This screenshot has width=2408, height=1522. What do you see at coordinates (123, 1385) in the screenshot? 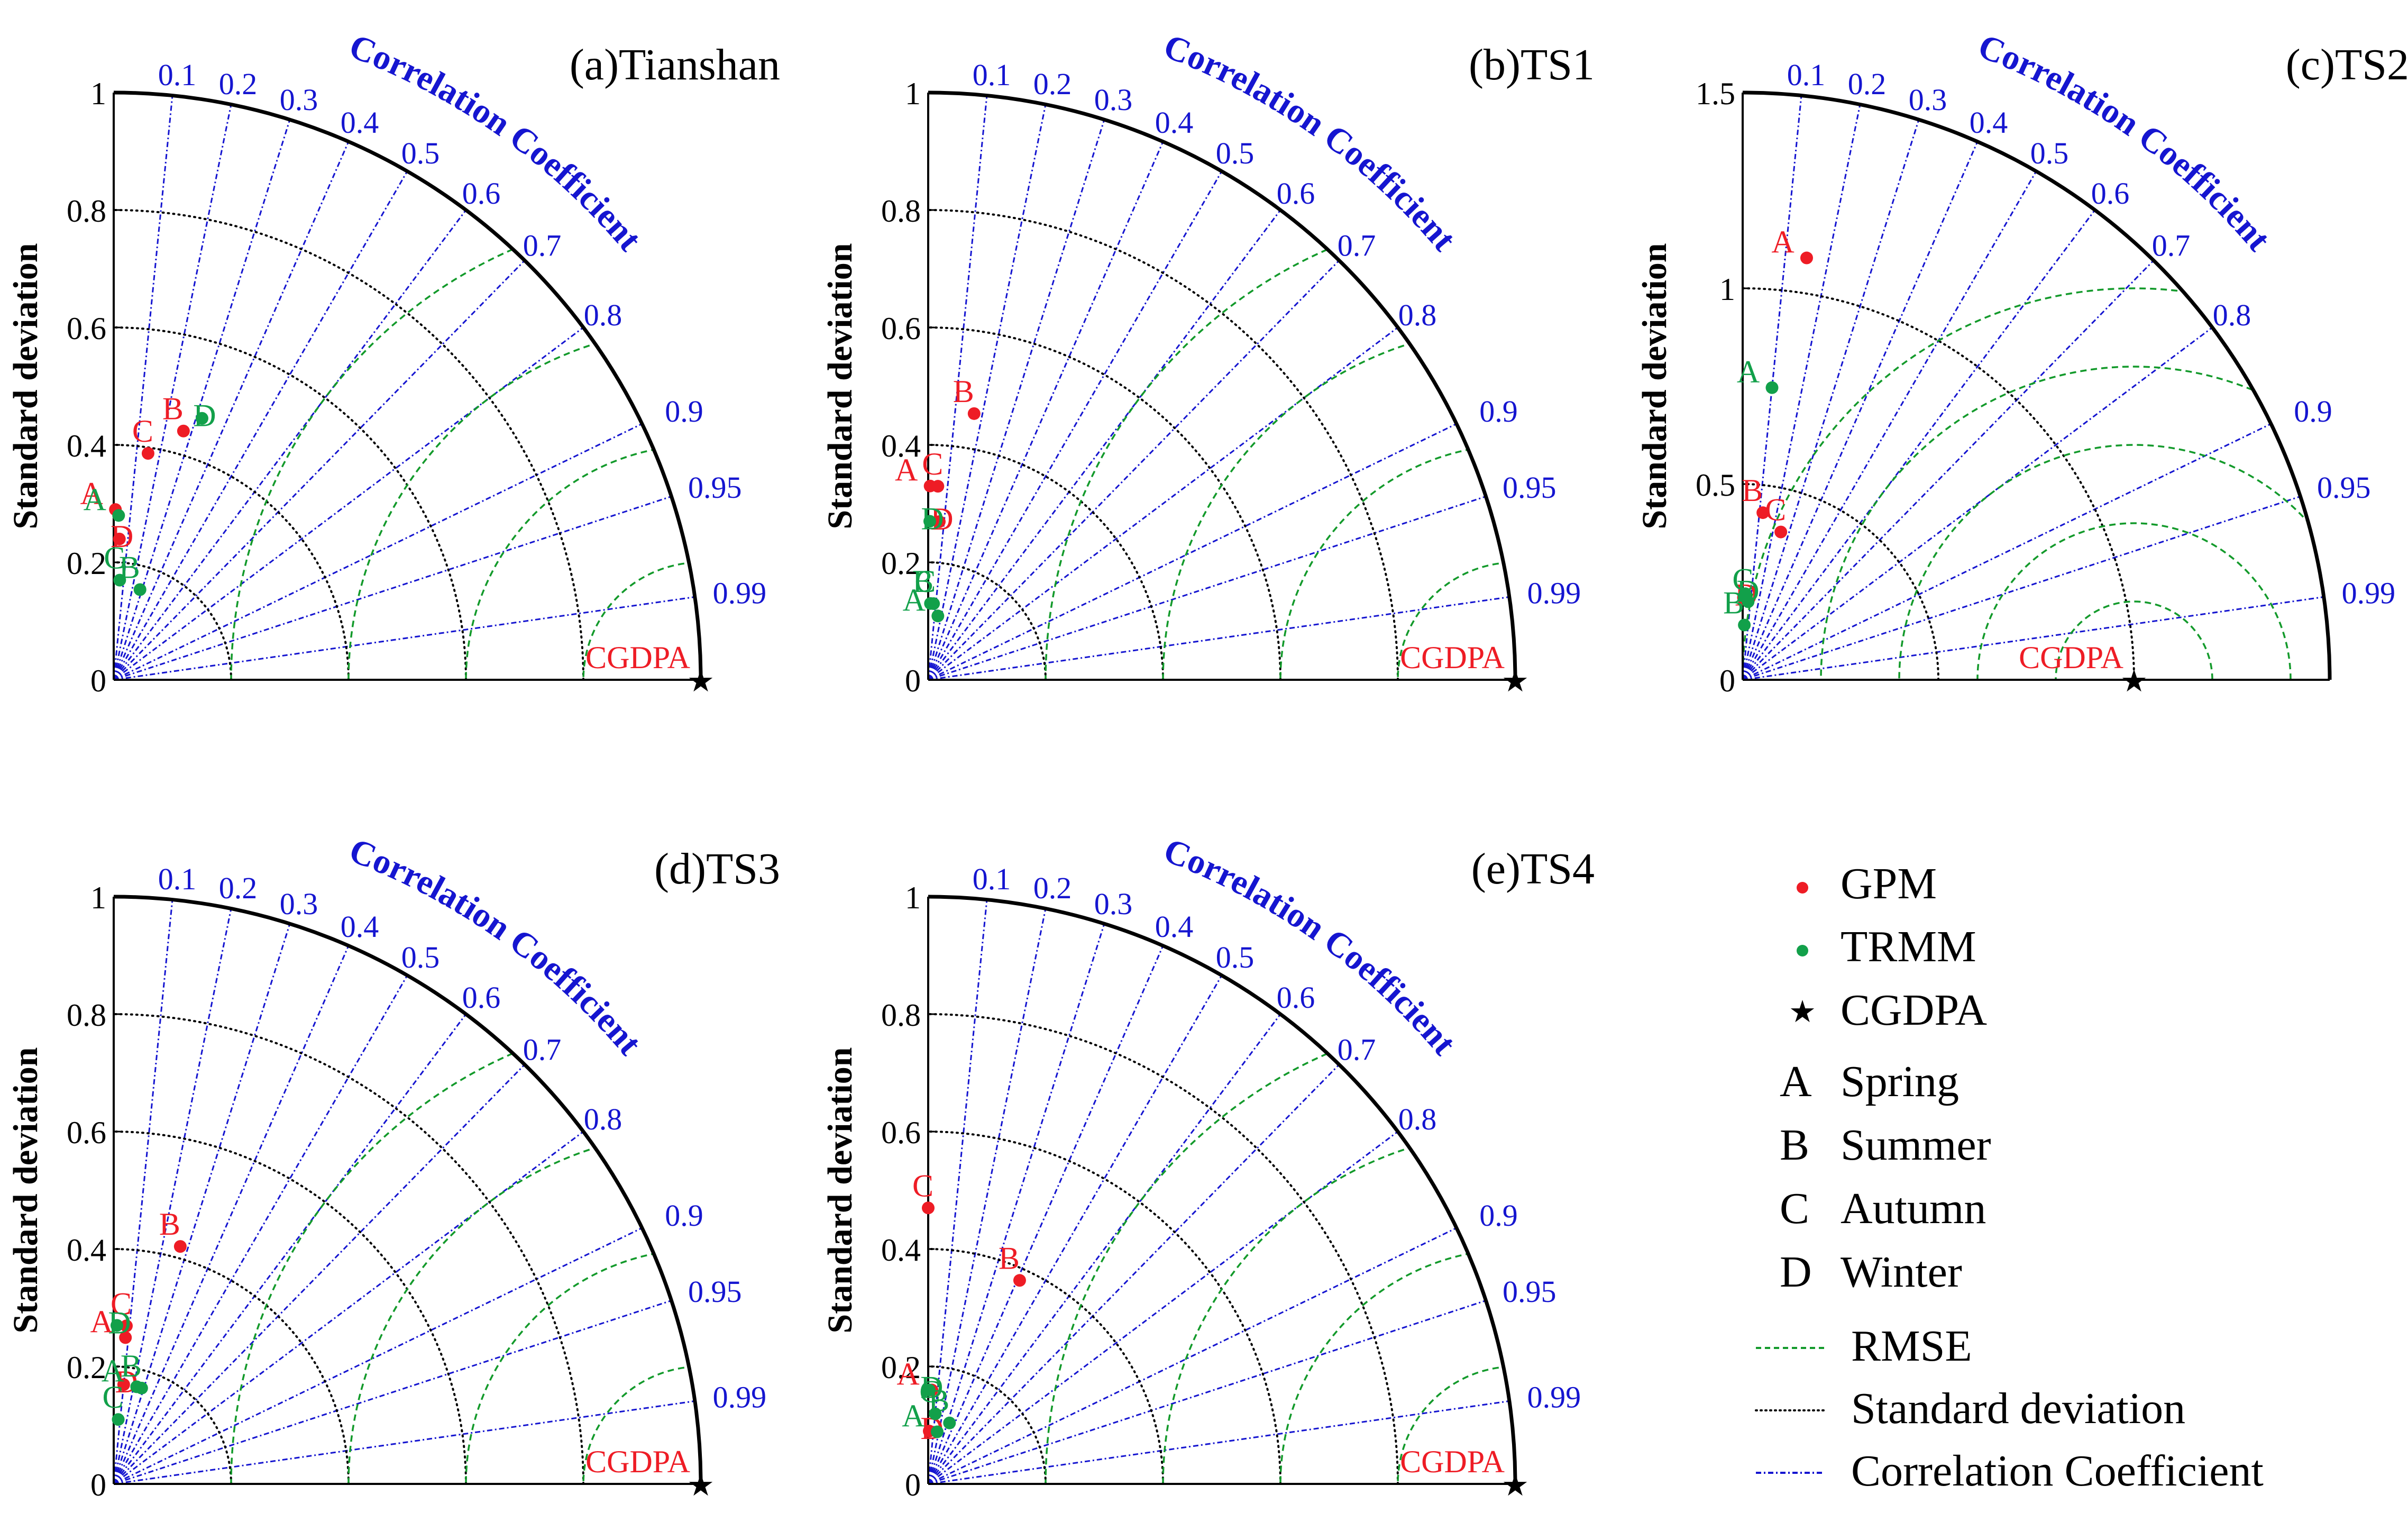
I see `gpm-point-D` at bounding box center [123, 1385].